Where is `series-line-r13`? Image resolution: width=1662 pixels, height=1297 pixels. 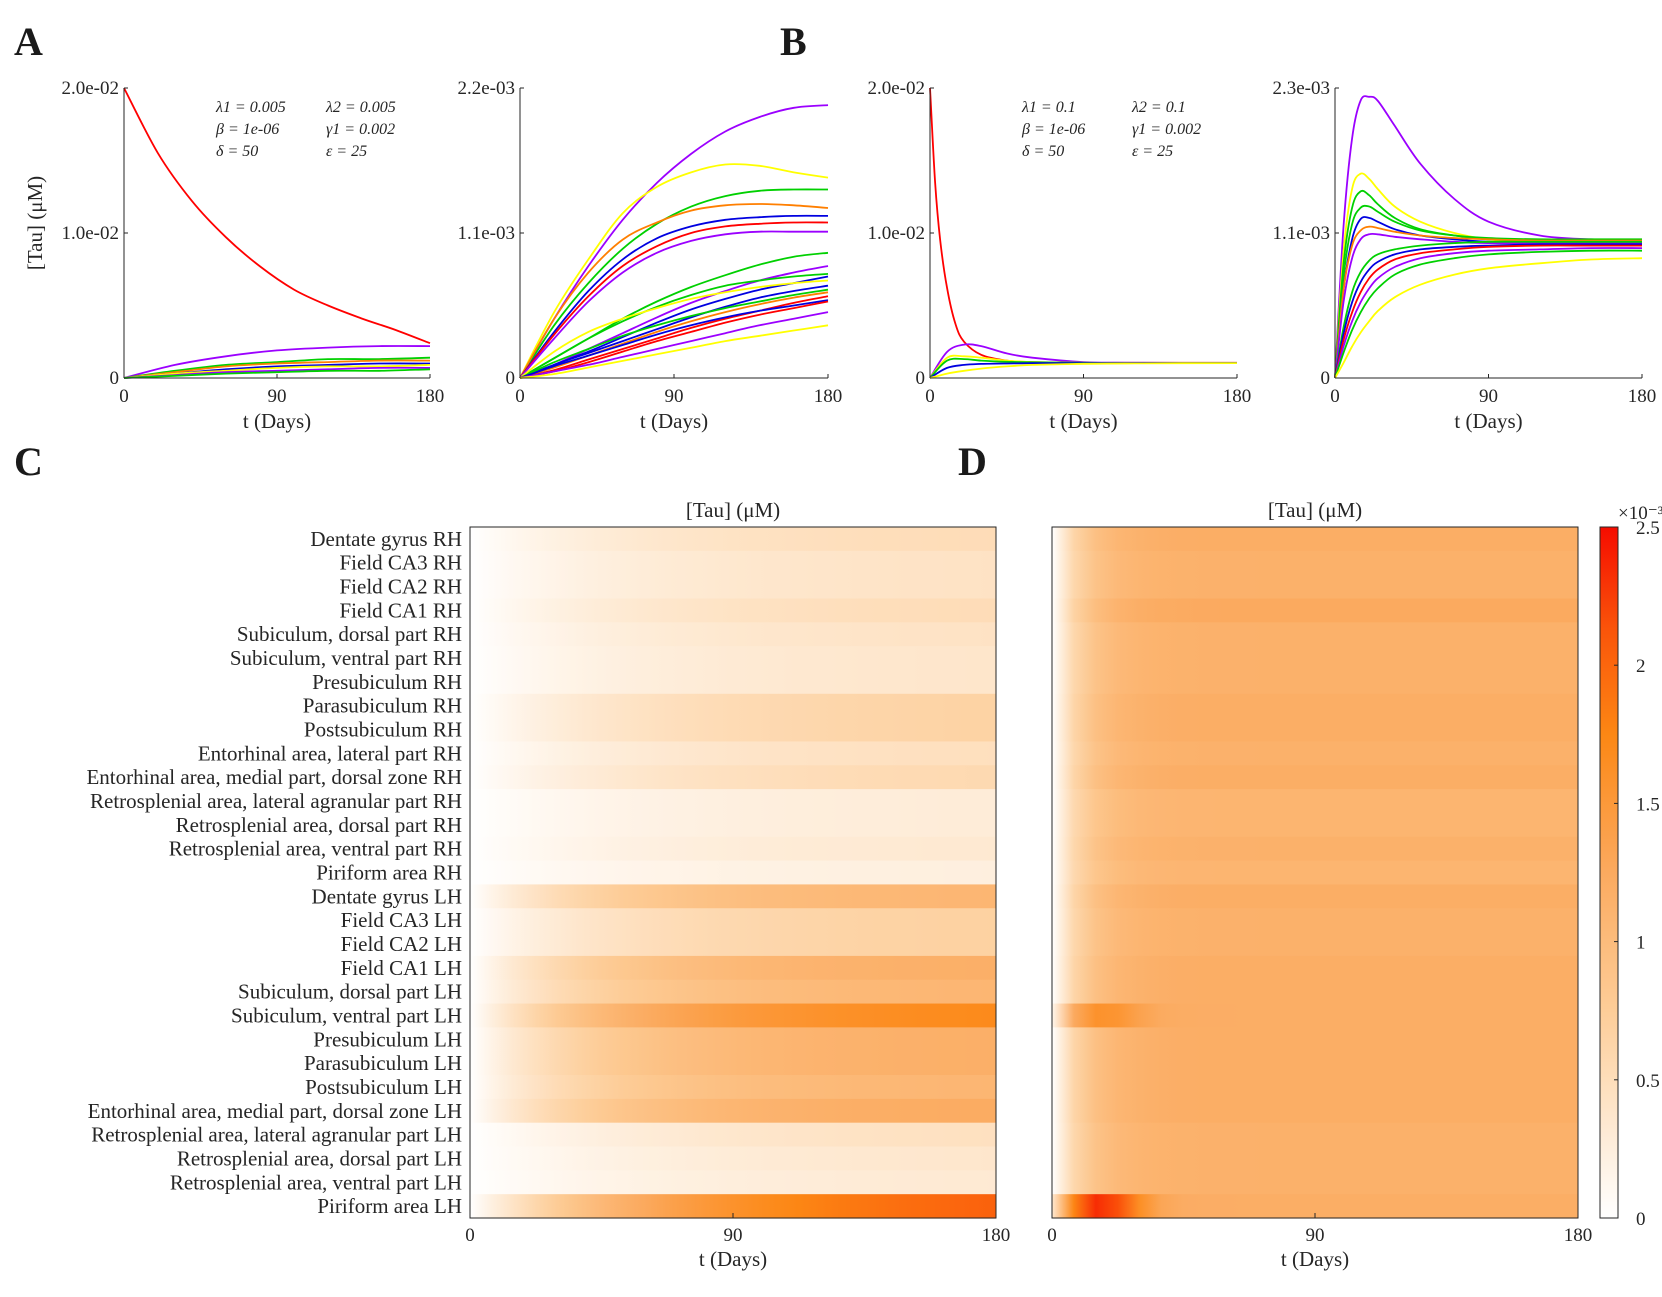 series-line-r13 is located at coordinates (674, 331).